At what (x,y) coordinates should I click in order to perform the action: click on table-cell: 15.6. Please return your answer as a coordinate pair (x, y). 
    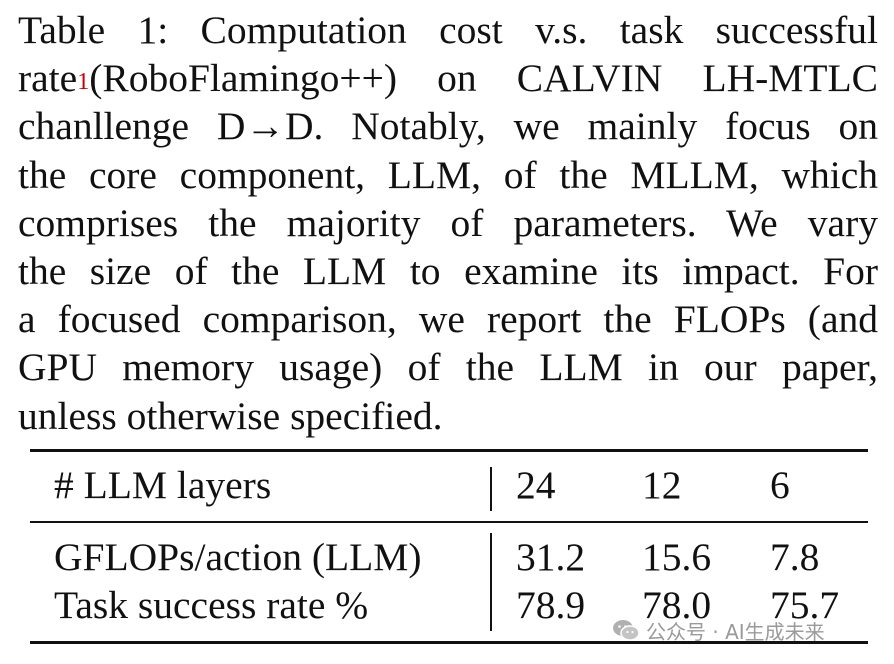
    Looking at the image, I should click on (677, 557).